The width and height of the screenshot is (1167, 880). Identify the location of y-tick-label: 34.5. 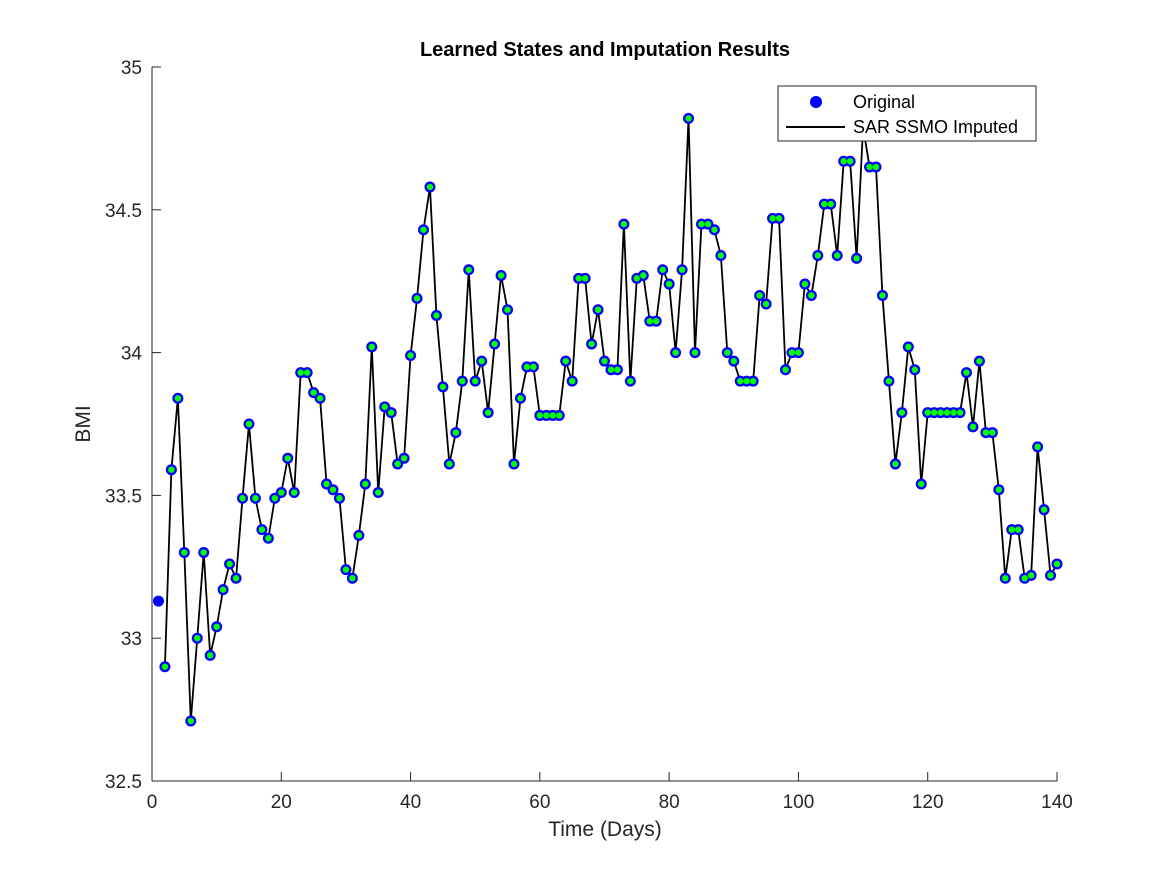
(123, 211).